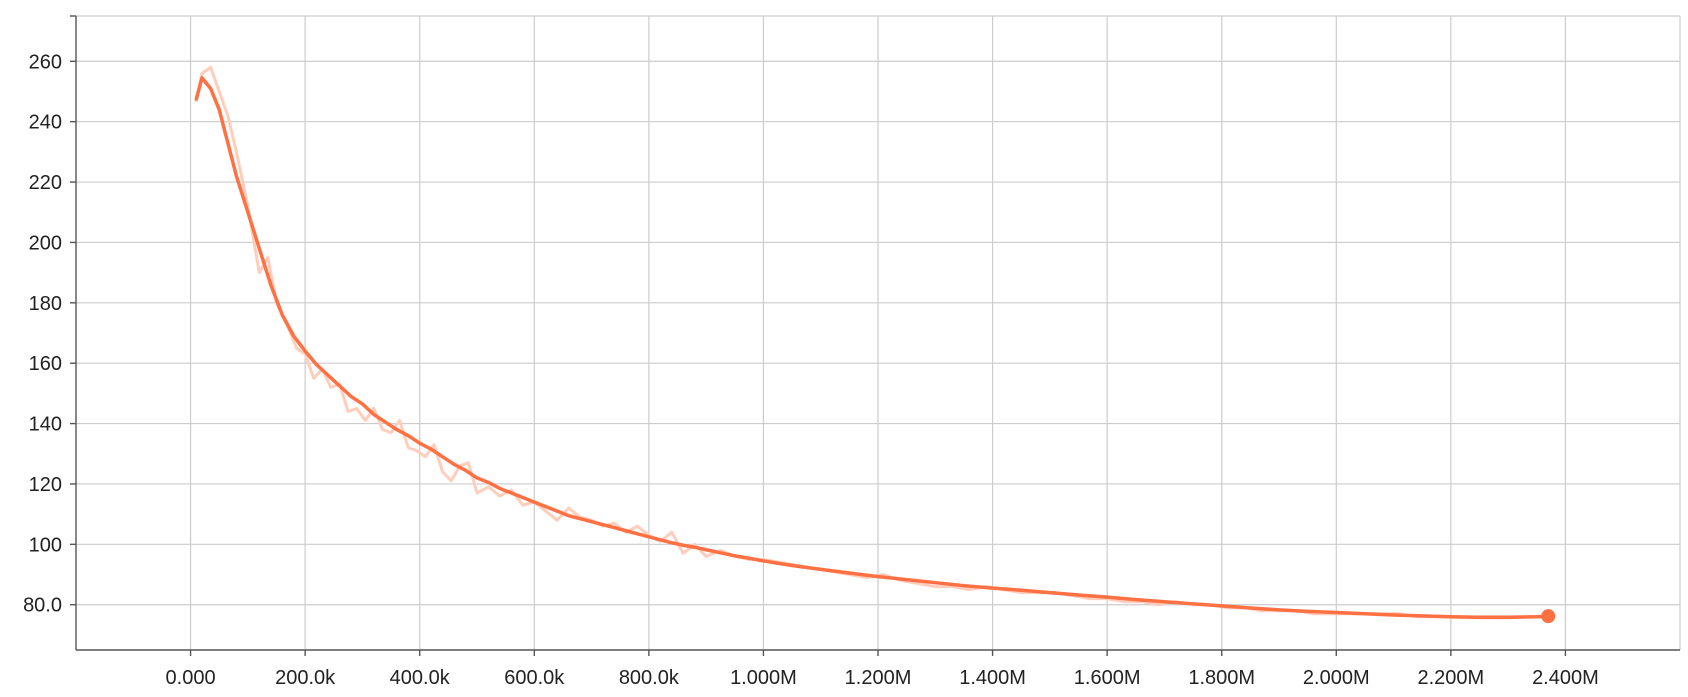 This screenshot has height=697, width=1688. Describe the element at coordinates (45, 364) in the screenshot. I see `y-tick-label: 160` at that location.